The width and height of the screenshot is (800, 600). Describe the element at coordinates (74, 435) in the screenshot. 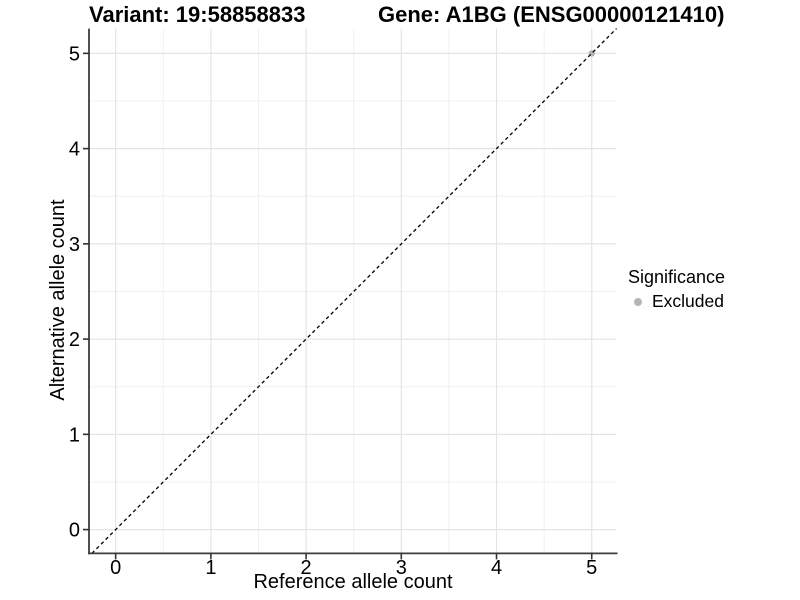

I see `y-tick-label: 1` at that location.